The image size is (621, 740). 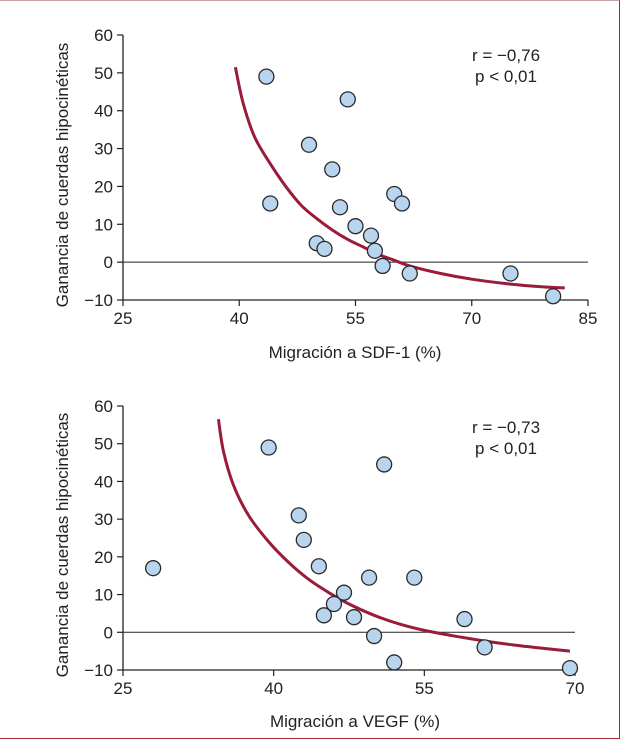 What do you see at coordinates (355, 352) in the screenshot?
I see `x-axis-title: Migración a SDF-1 (%)` at bounding box center [355, 352].